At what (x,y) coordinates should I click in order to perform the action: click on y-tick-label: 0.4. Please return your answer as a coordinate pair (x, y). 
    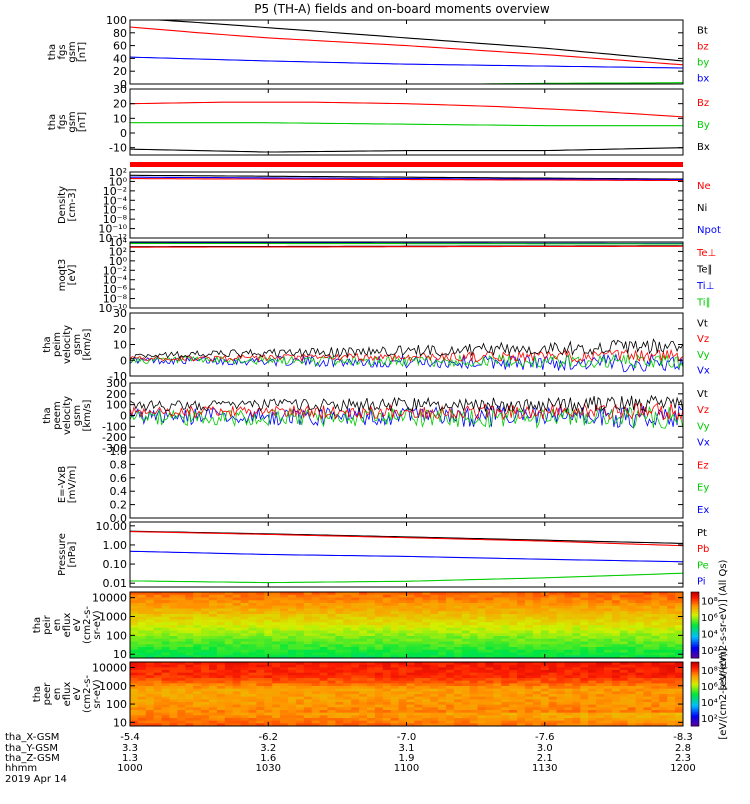
    Looking at the image, I should click on (119, 491).